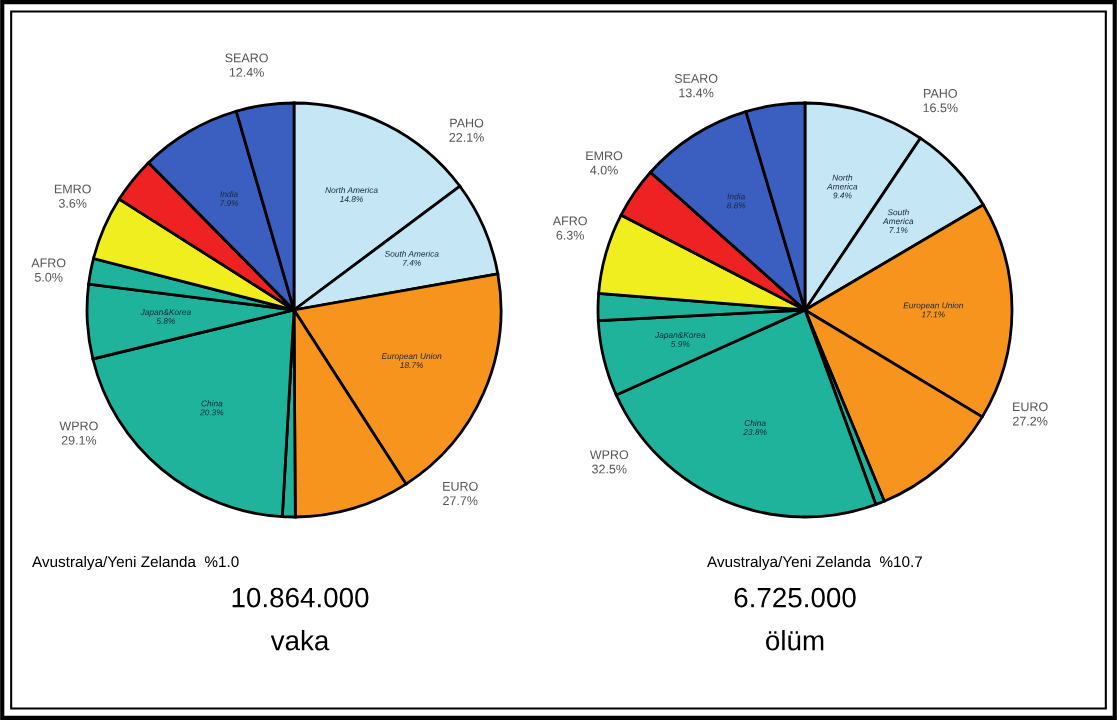 The width and height of the screenshot is (1117, 720). What do you see at coordinates (842, 195) in the screenshot?
I see `data-label: 9.4%` at bounding box center [842, 195].